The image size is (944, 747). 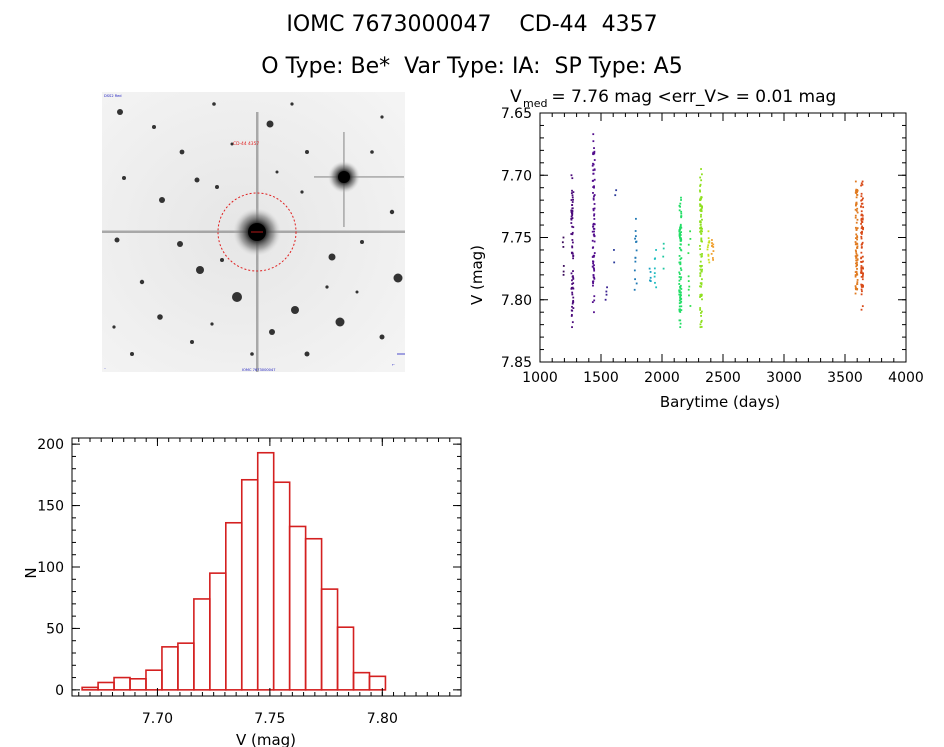 What do you see at coordinates (516, 97) in the screenshot?
I see `lc-title-prefix: V` at bounding box center [516, 97].